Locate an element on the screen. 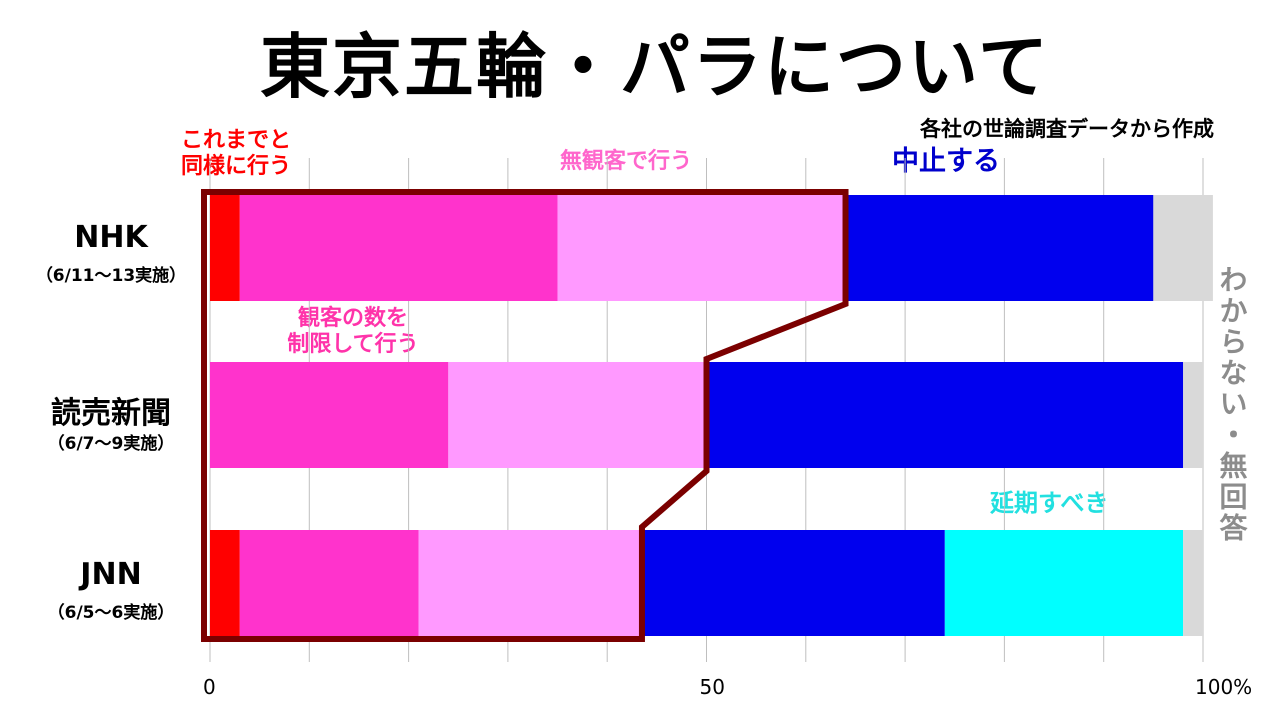 Image resolution: width=1280 pixels, height=720 pixels. series-label-cancel: 中止する is located at coordinates (946, 161).